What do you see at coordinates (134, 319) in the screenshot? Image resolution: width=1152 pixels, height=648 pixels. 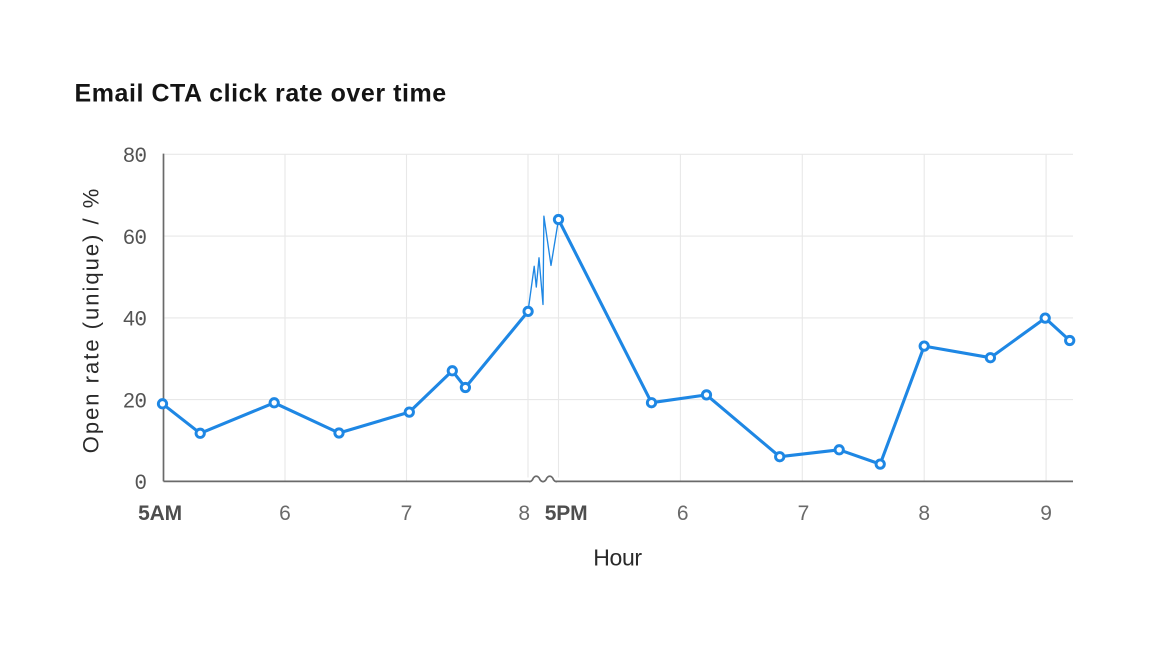 I see `svg-text: 40` at bounding box center [134, 319].